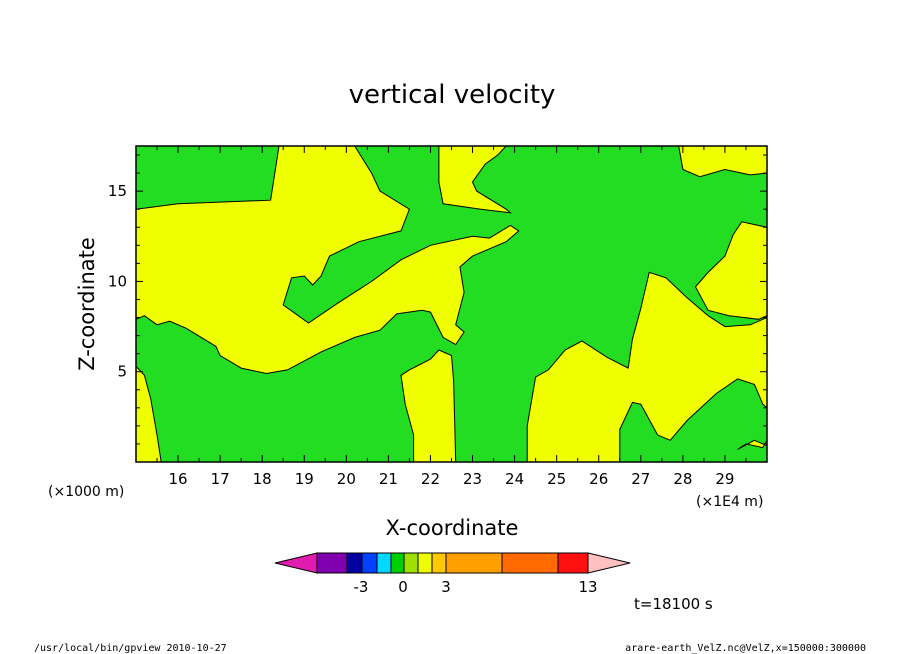 This screenshot has width=904, height=654. Describe the element at coordinates (472, 479) in the screenshot. I see `x-tick-label: 23` at that location.